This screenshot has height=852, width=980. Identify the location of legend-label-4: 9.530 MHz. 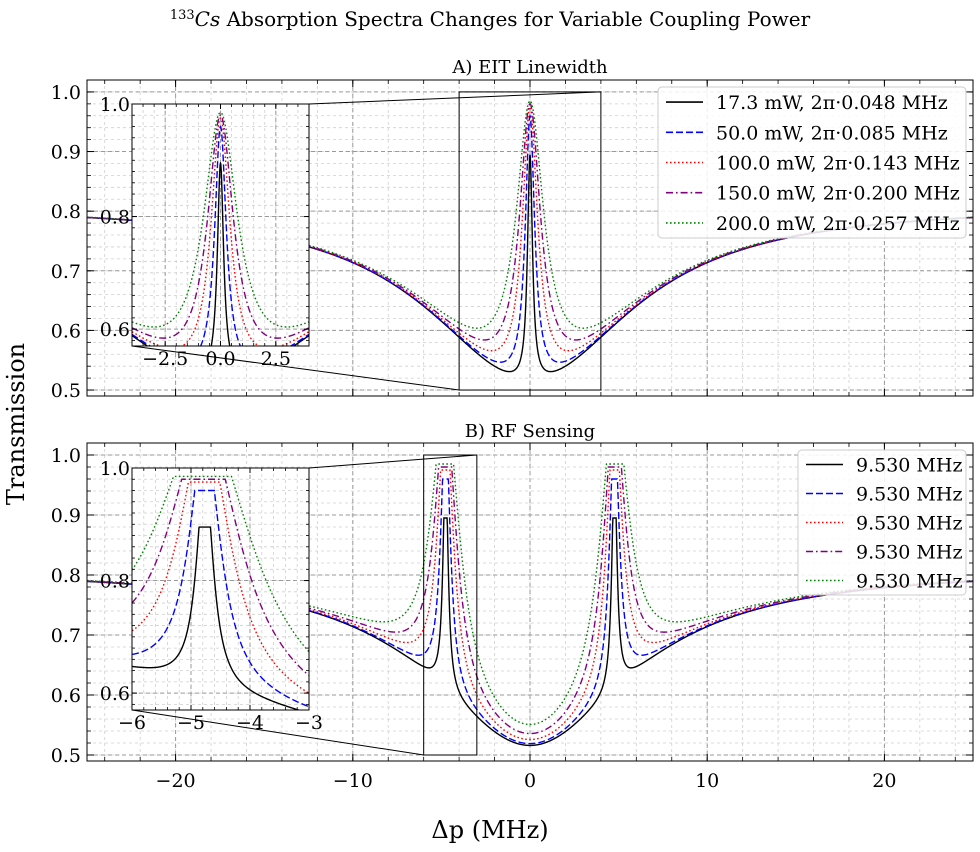
(909, 553).